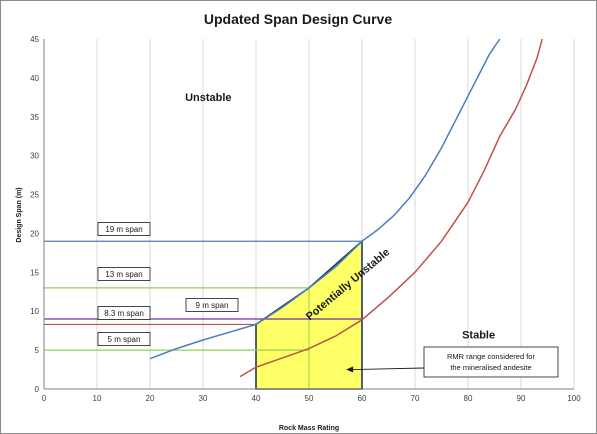  I want to click on callout-box, so click(491, 362).